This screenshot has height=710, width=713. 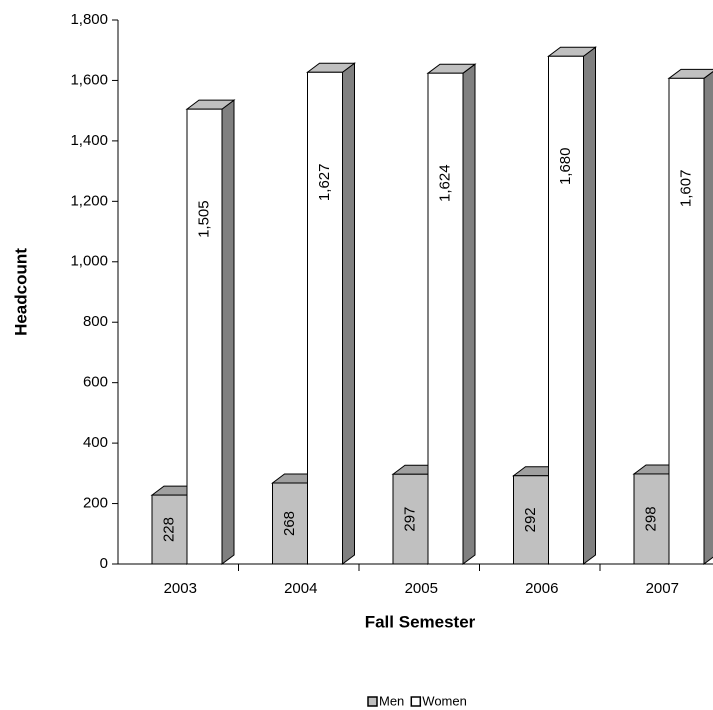 I want to click on y-tick-label: 1,000, so click(x=89, y=261).